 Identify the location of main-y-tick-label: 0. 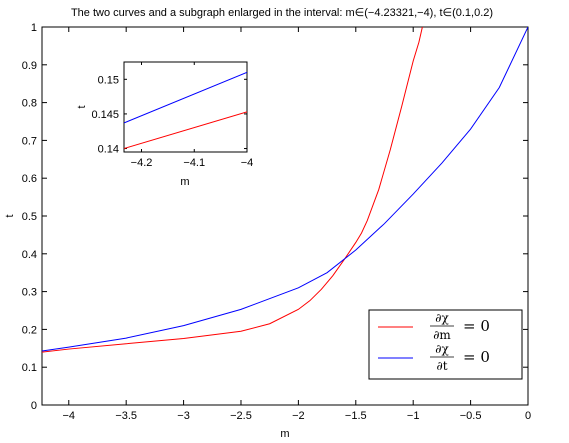
(34, 406).